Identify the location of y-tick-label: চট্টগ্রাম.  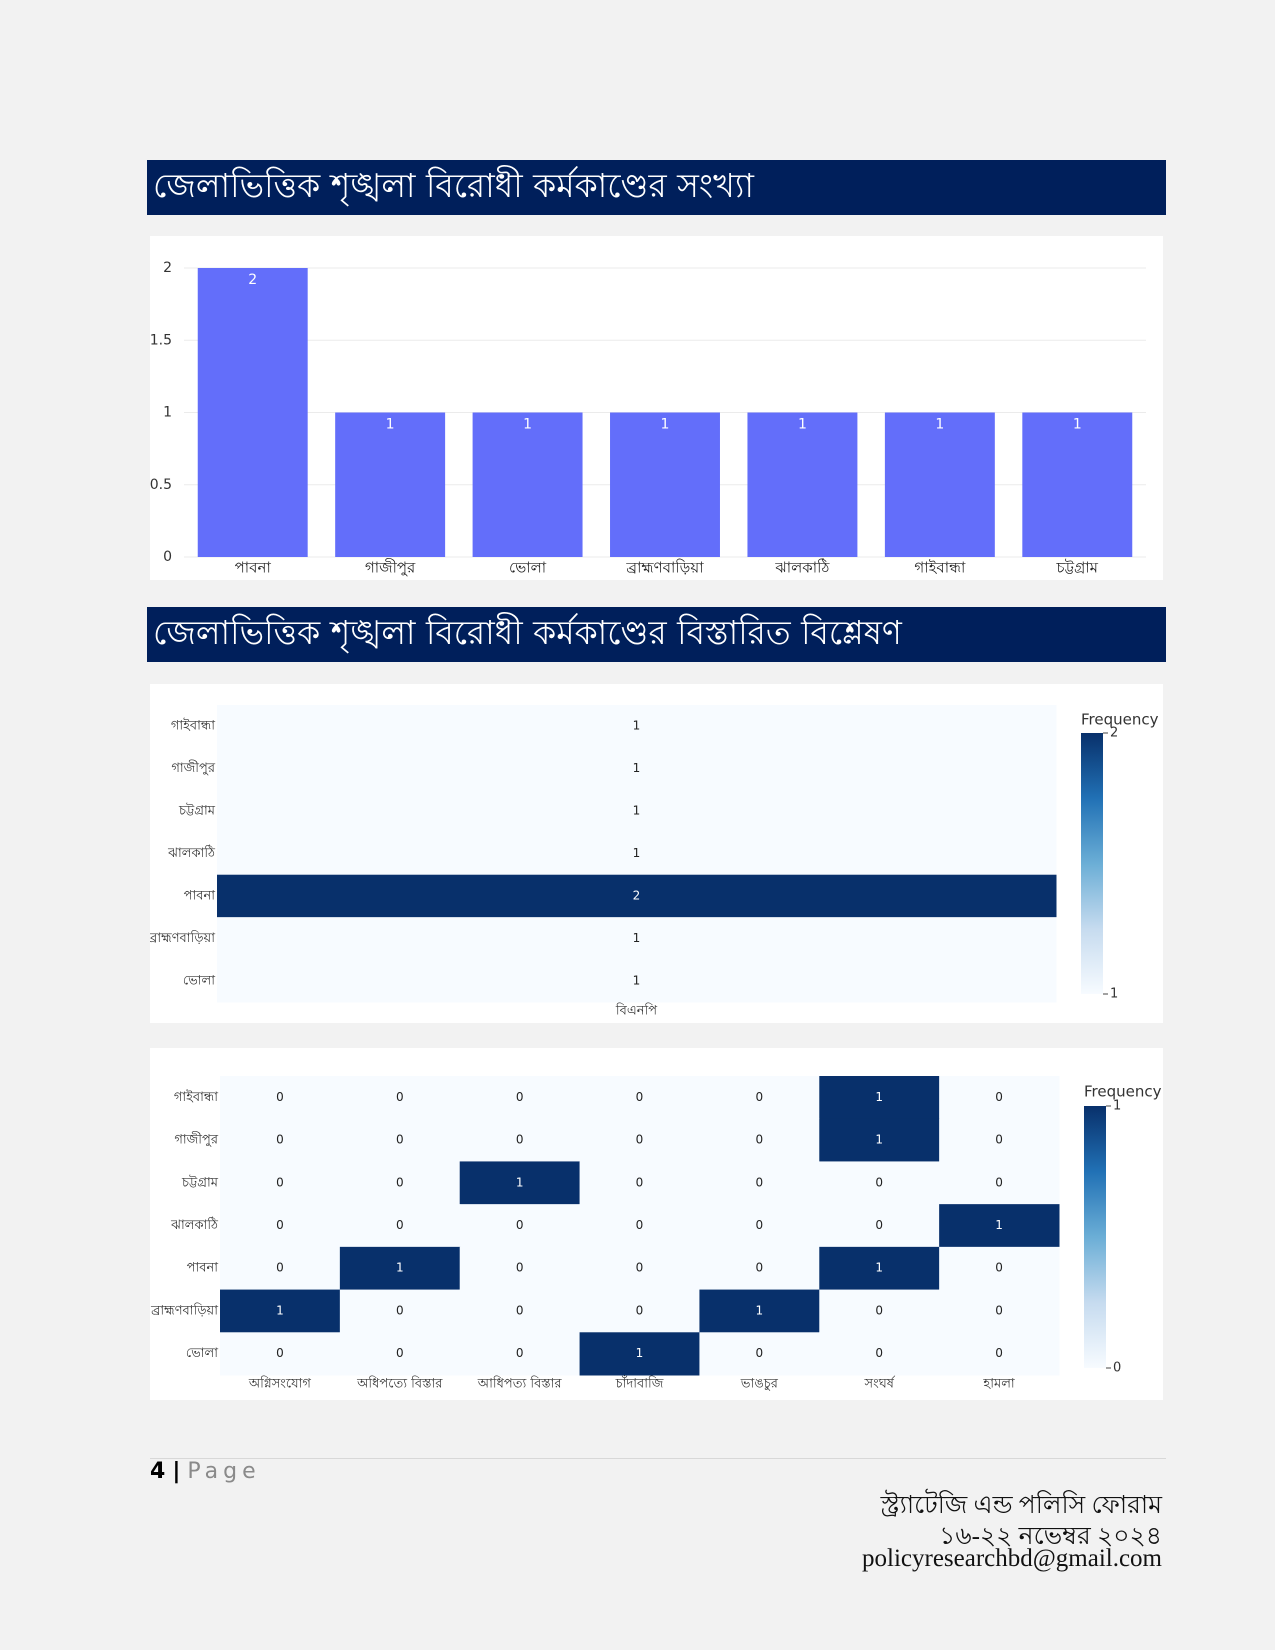
(200, 1182).